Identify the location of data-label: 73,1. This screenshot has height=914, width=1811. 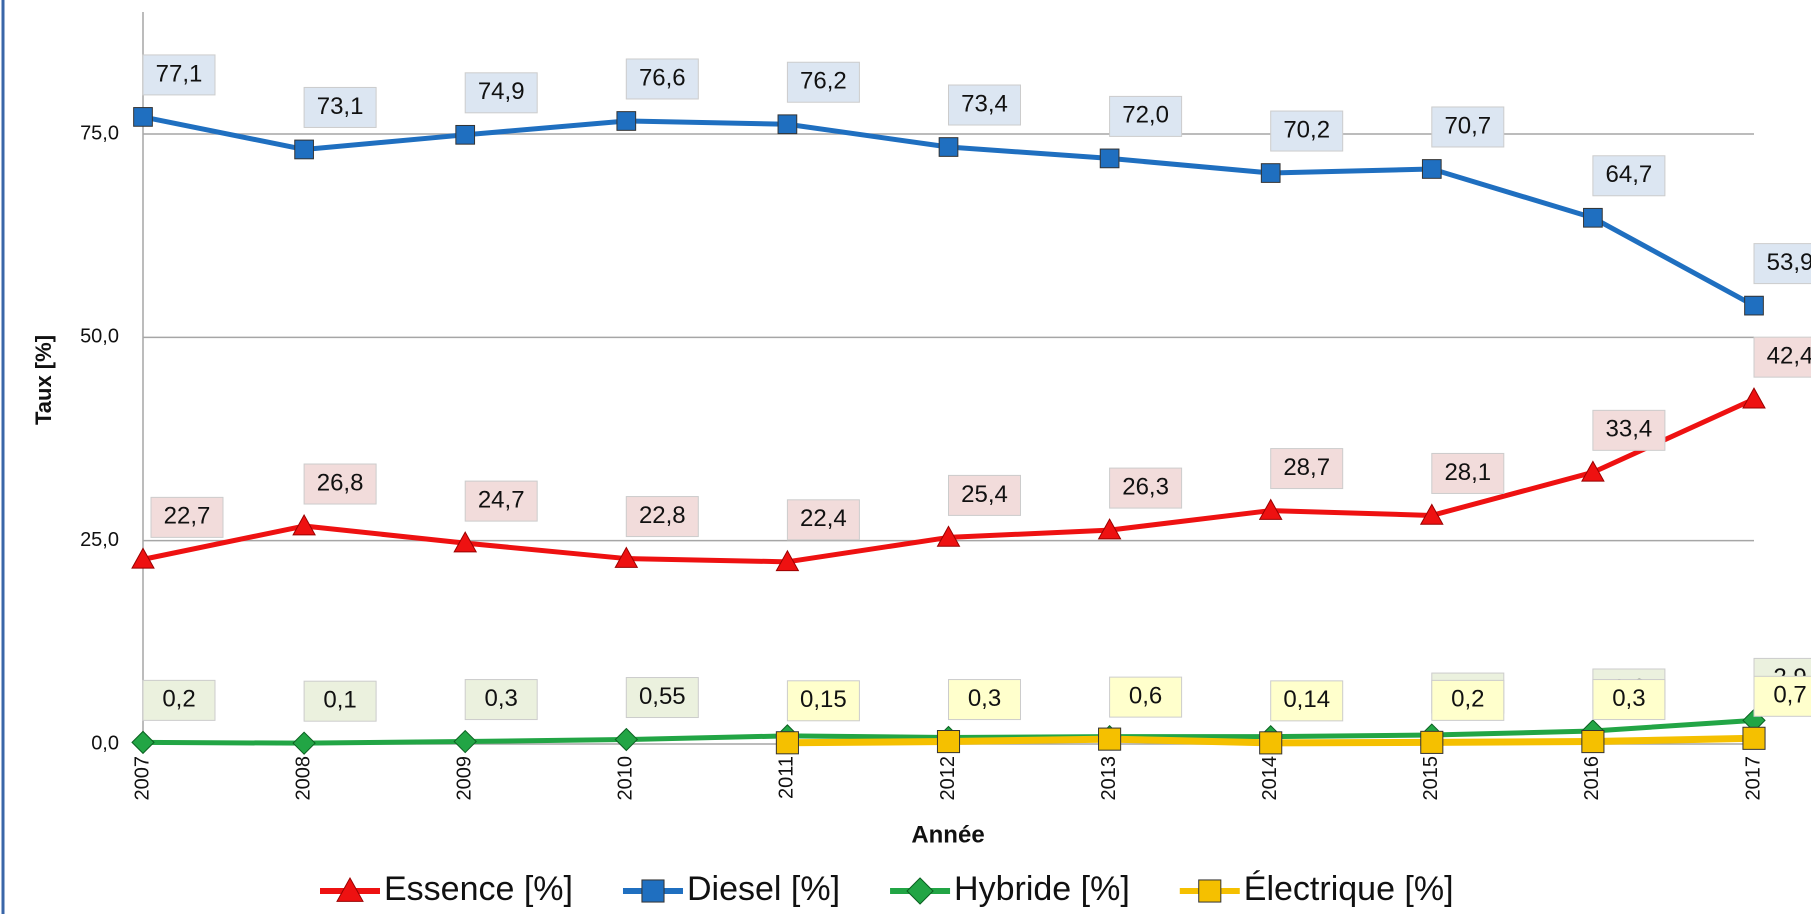
(340, 106).